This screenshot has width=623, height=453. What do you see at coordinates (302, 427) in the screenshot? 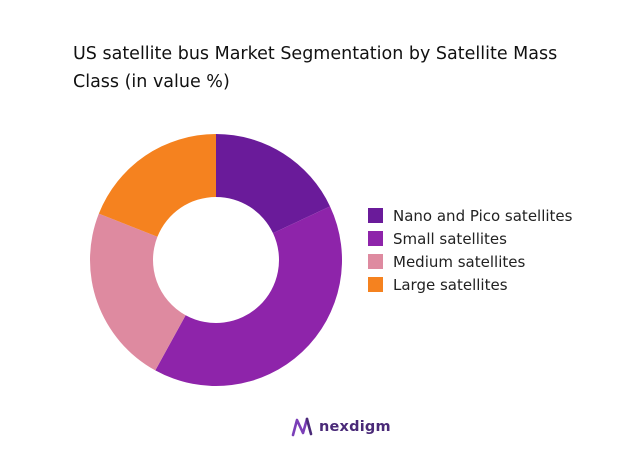
I see `nexdigm-logo-icon` at bounding box center [302, 427].